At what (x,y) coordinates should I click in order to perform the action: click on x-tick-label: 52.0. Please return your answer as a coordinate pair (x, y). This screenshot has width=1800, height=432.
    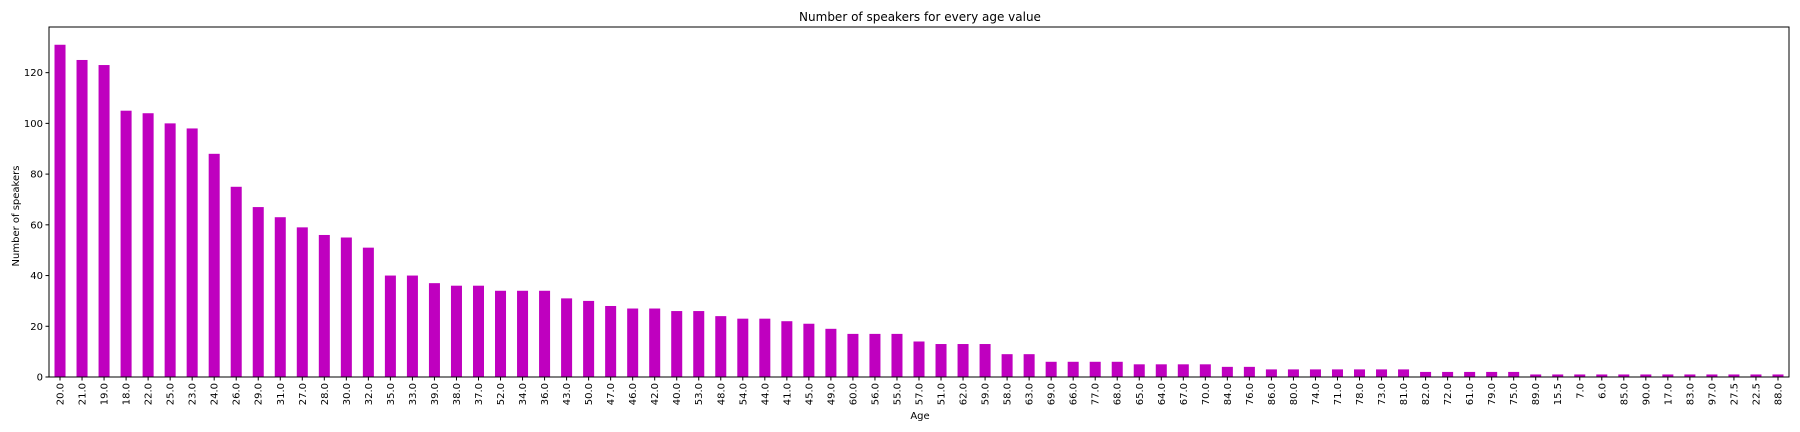
    Looking at the image, I should click on (501, 394).